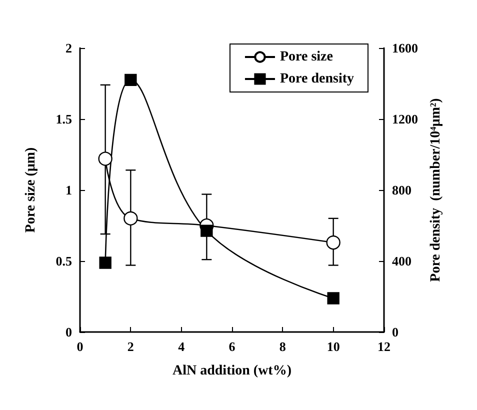  I want to click on x-tick-label: 4, so click(182, 346).